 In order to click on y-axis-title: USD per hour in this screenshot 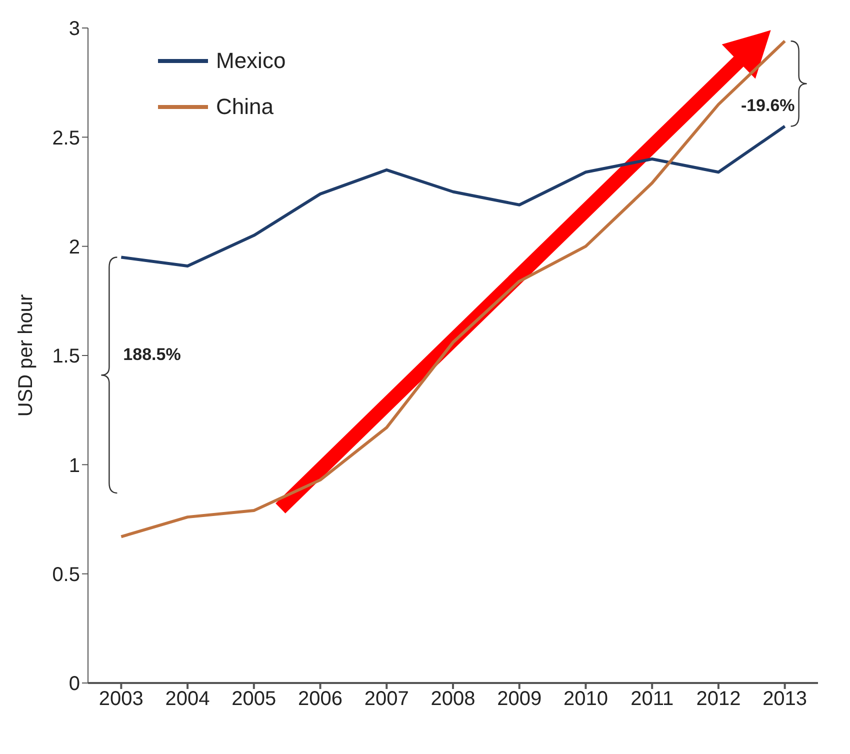, I will do `click(26, 355)`.